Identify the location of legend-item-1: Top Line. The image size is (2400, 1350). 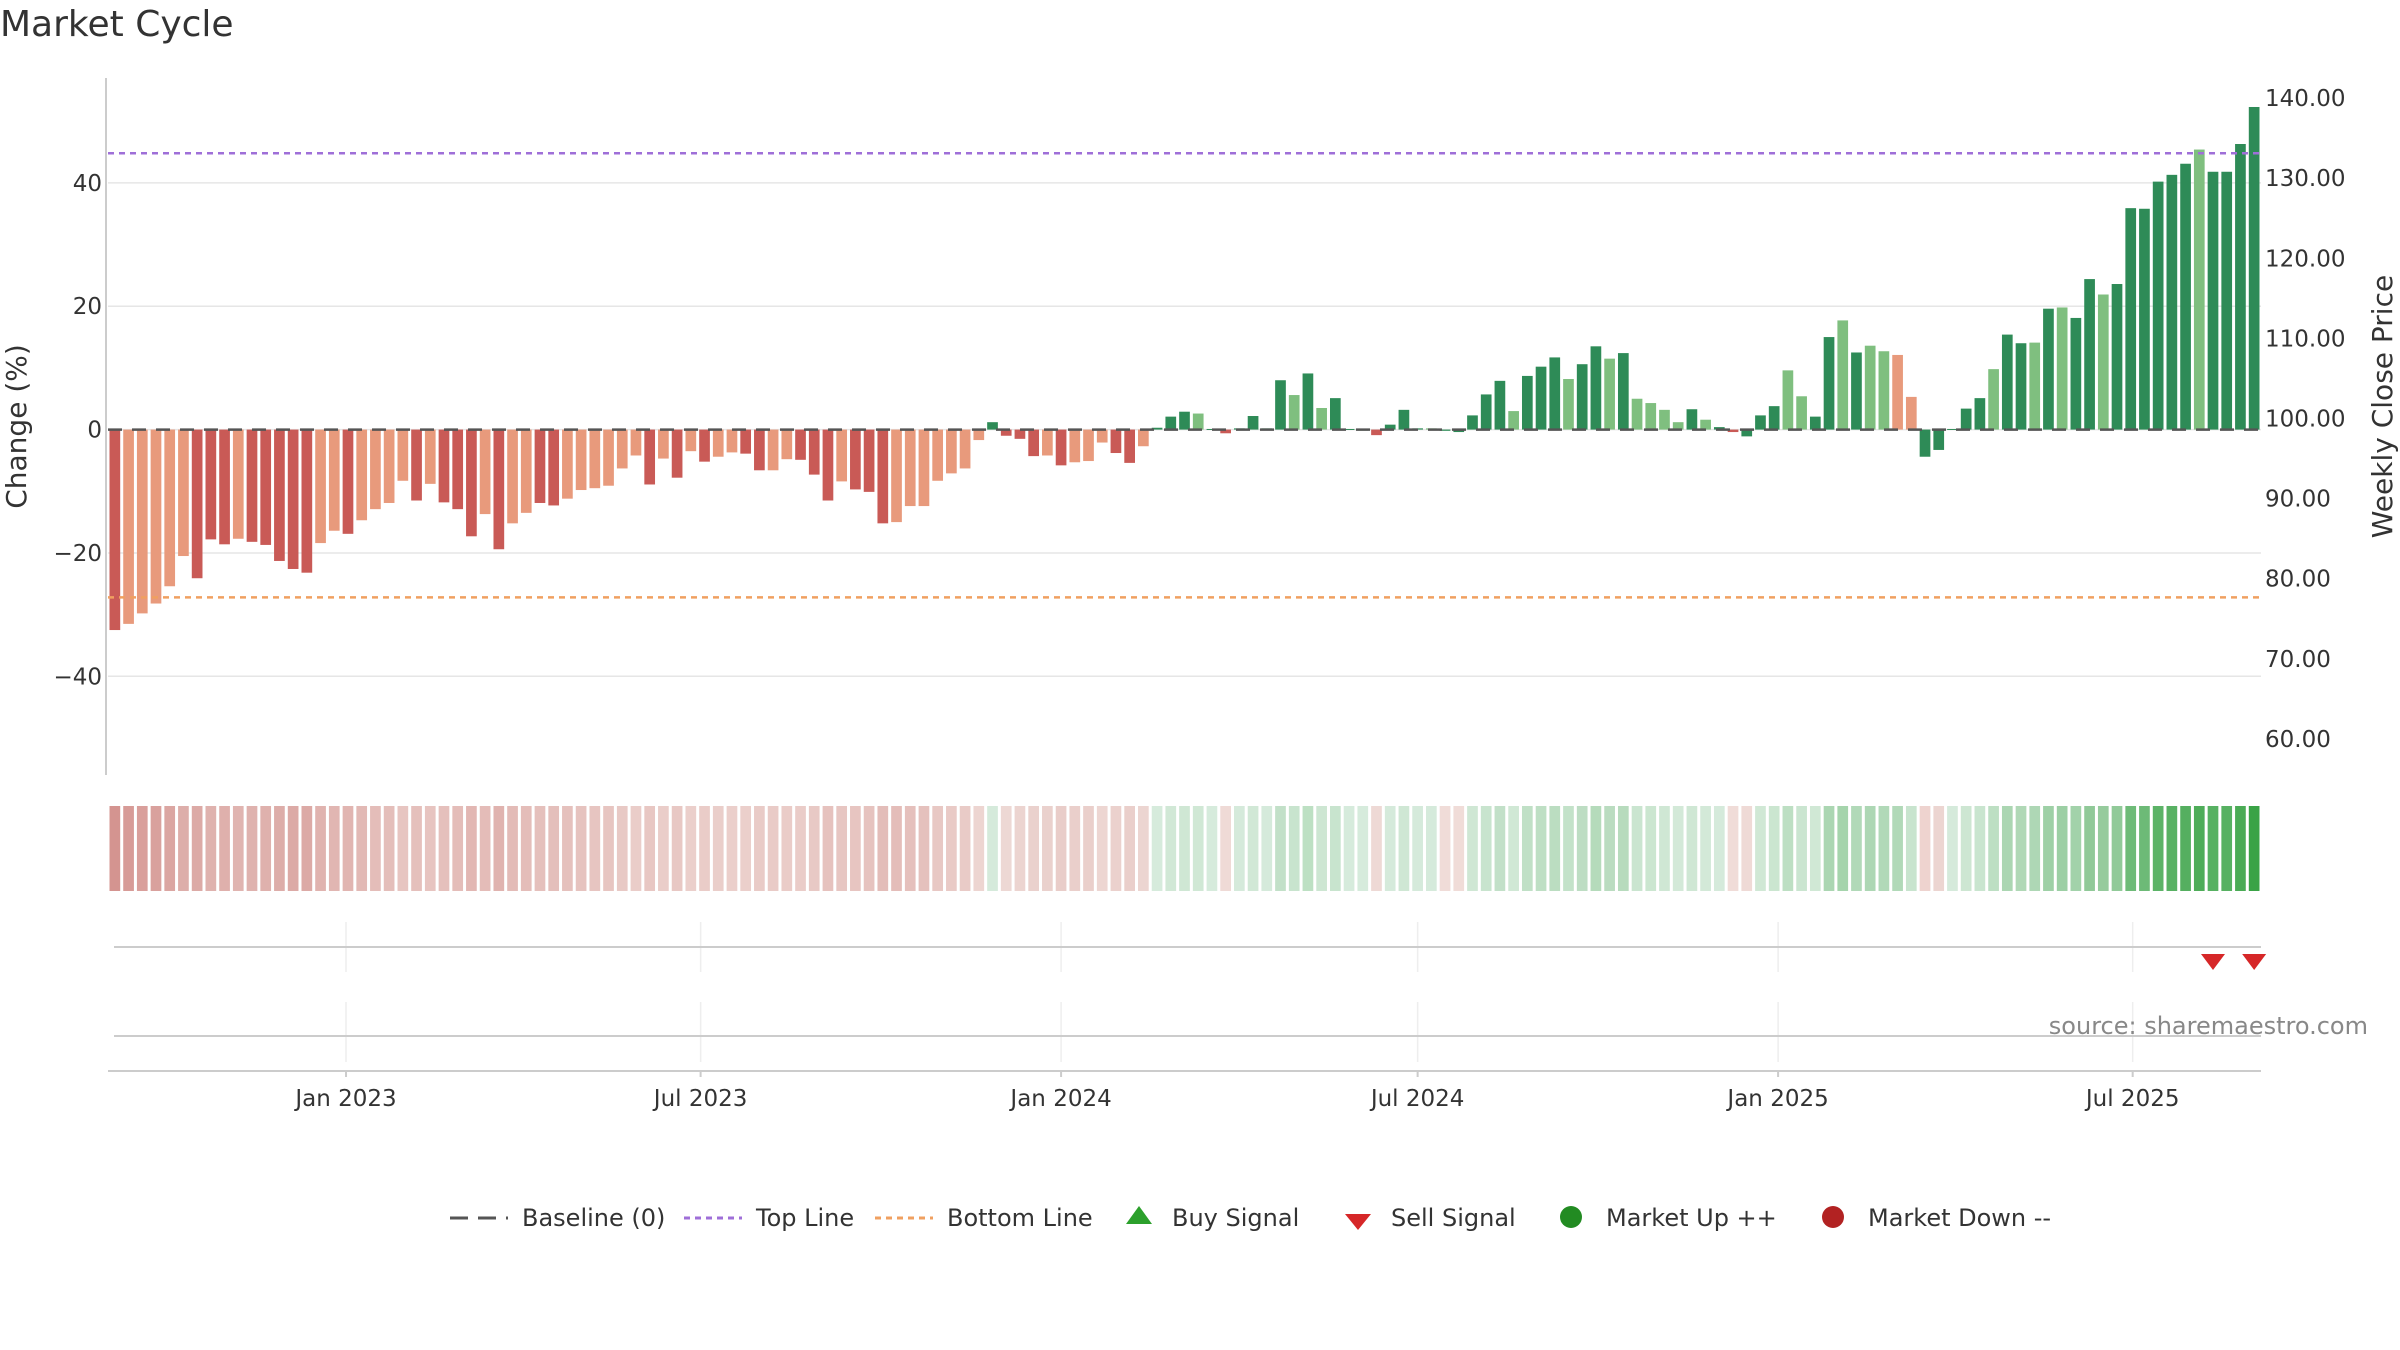
(769, 1218).